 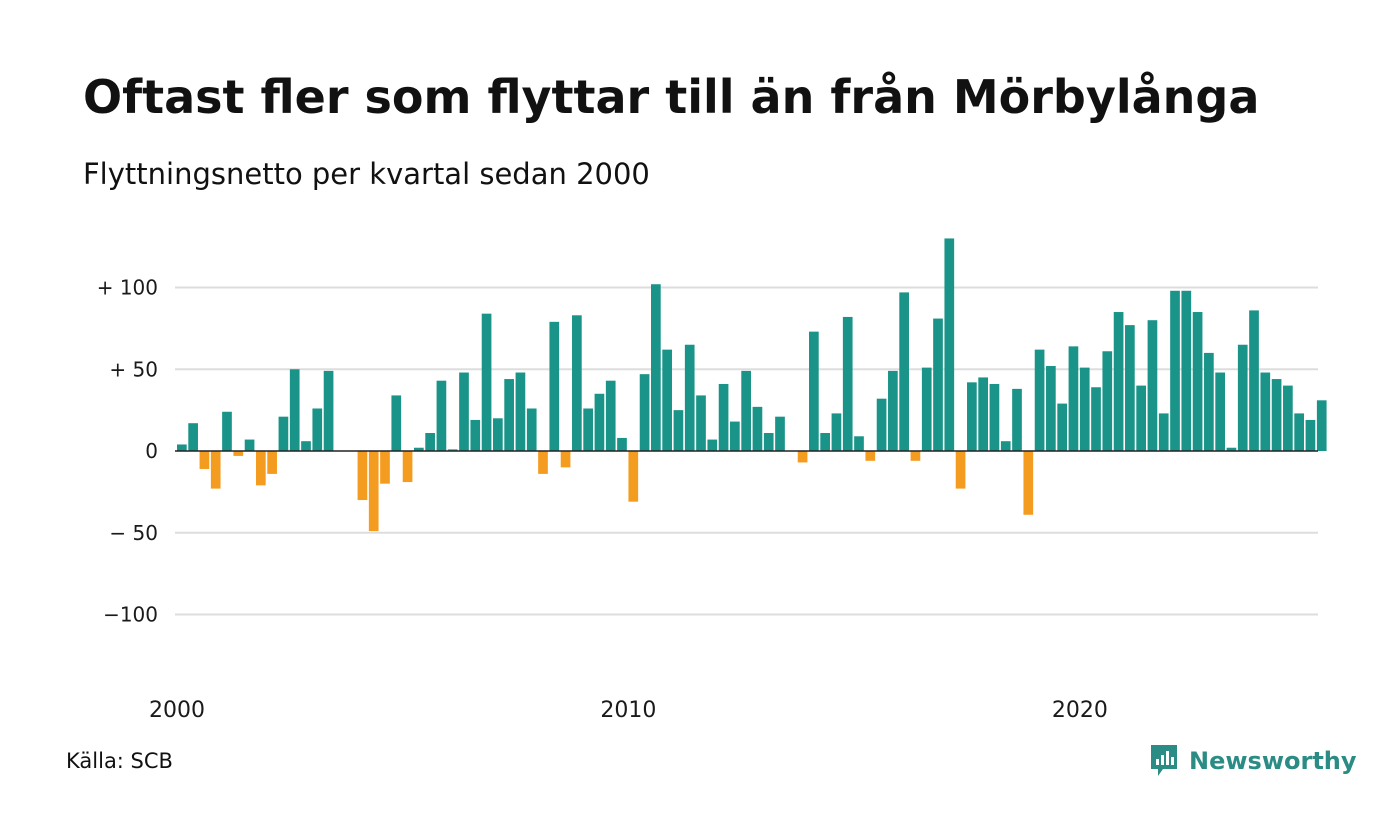 I want to click on bar-2016K2, so click(x=915, y=456).